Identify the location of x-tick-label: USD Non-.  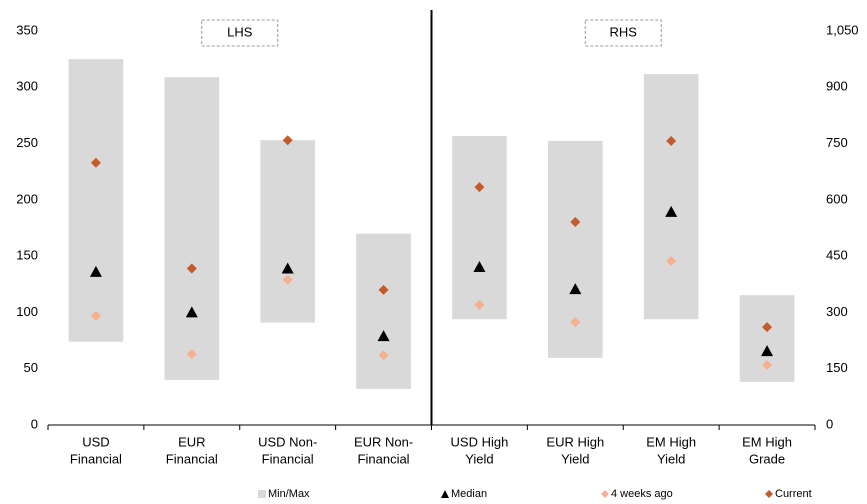
(287, 441).